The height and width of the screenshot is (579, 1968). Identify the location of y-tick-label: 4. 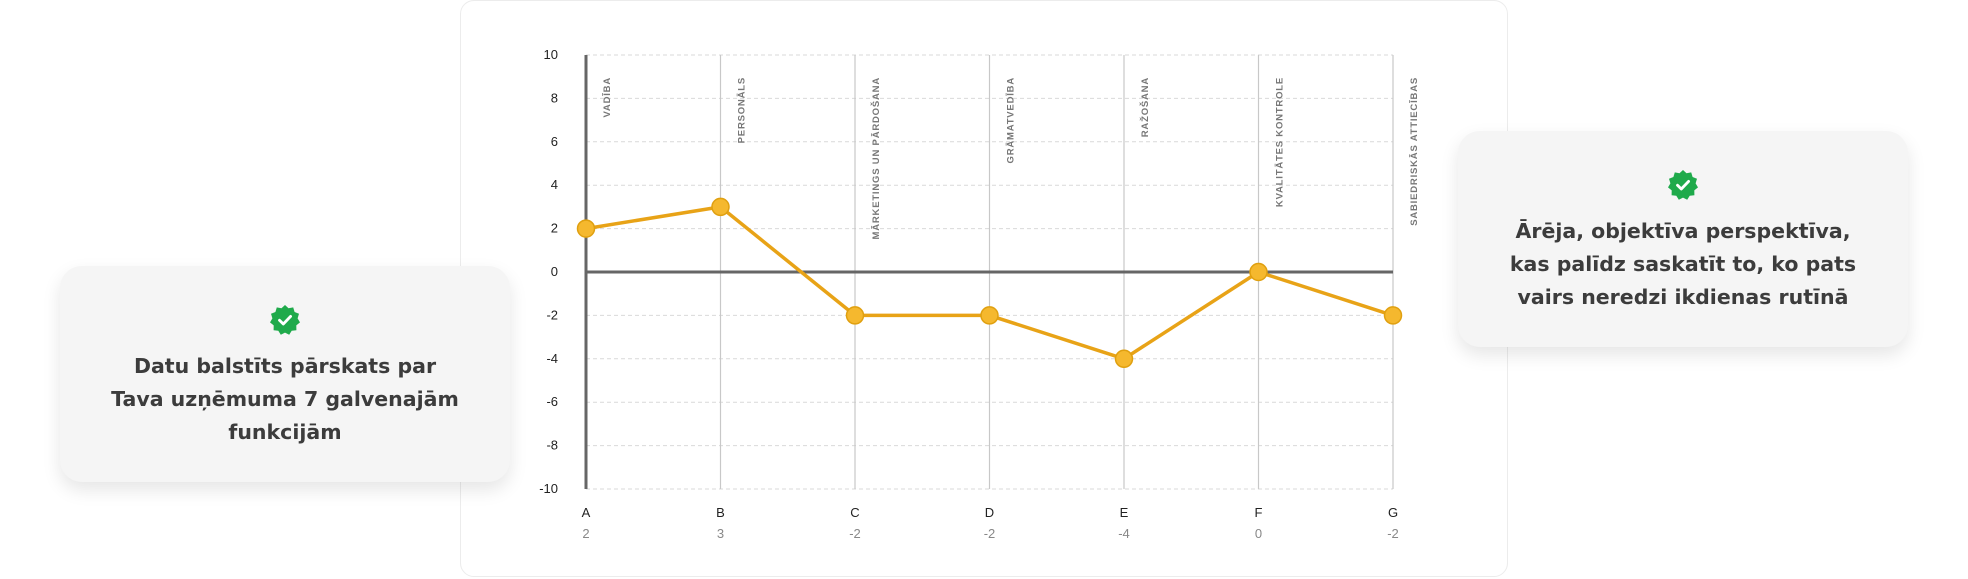
(554, 184).